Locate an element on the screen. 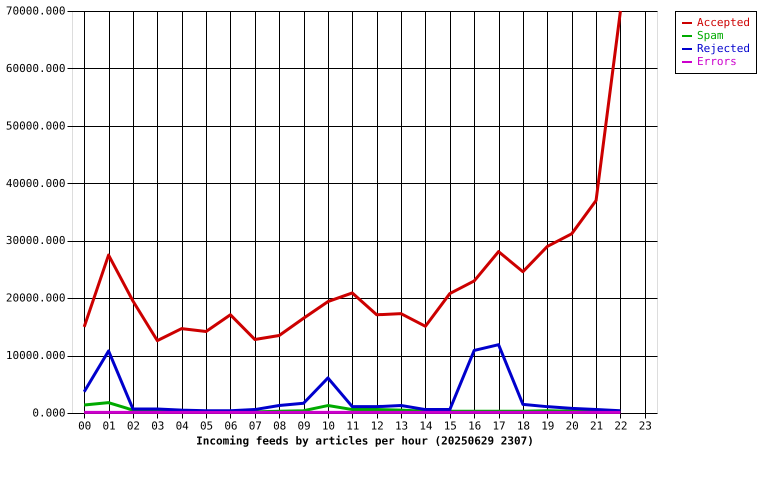  x-tick-label: 15 is located at coordinates (450, 426).